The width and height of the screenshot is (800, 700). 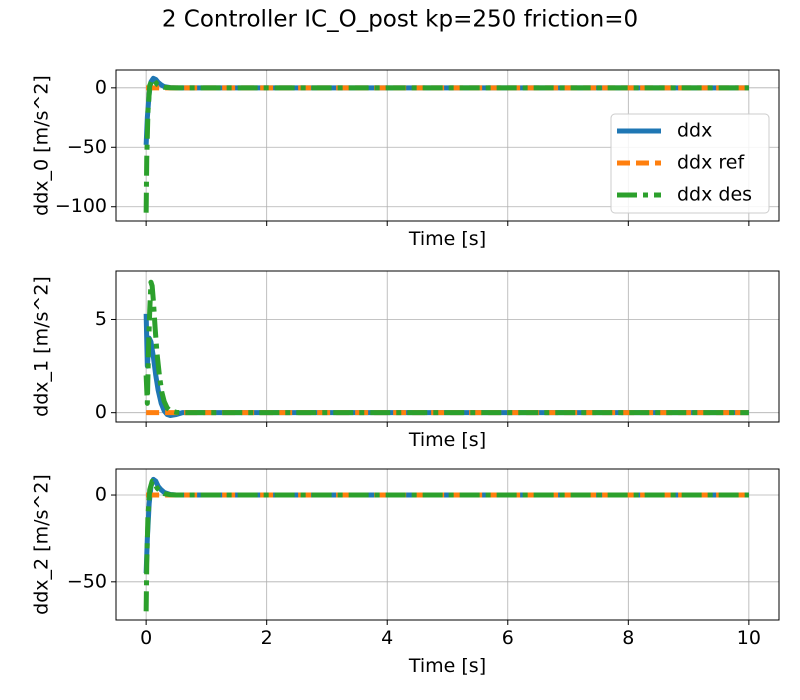 I want to click on y-tick-label: 5, so click(x=101, y=319).